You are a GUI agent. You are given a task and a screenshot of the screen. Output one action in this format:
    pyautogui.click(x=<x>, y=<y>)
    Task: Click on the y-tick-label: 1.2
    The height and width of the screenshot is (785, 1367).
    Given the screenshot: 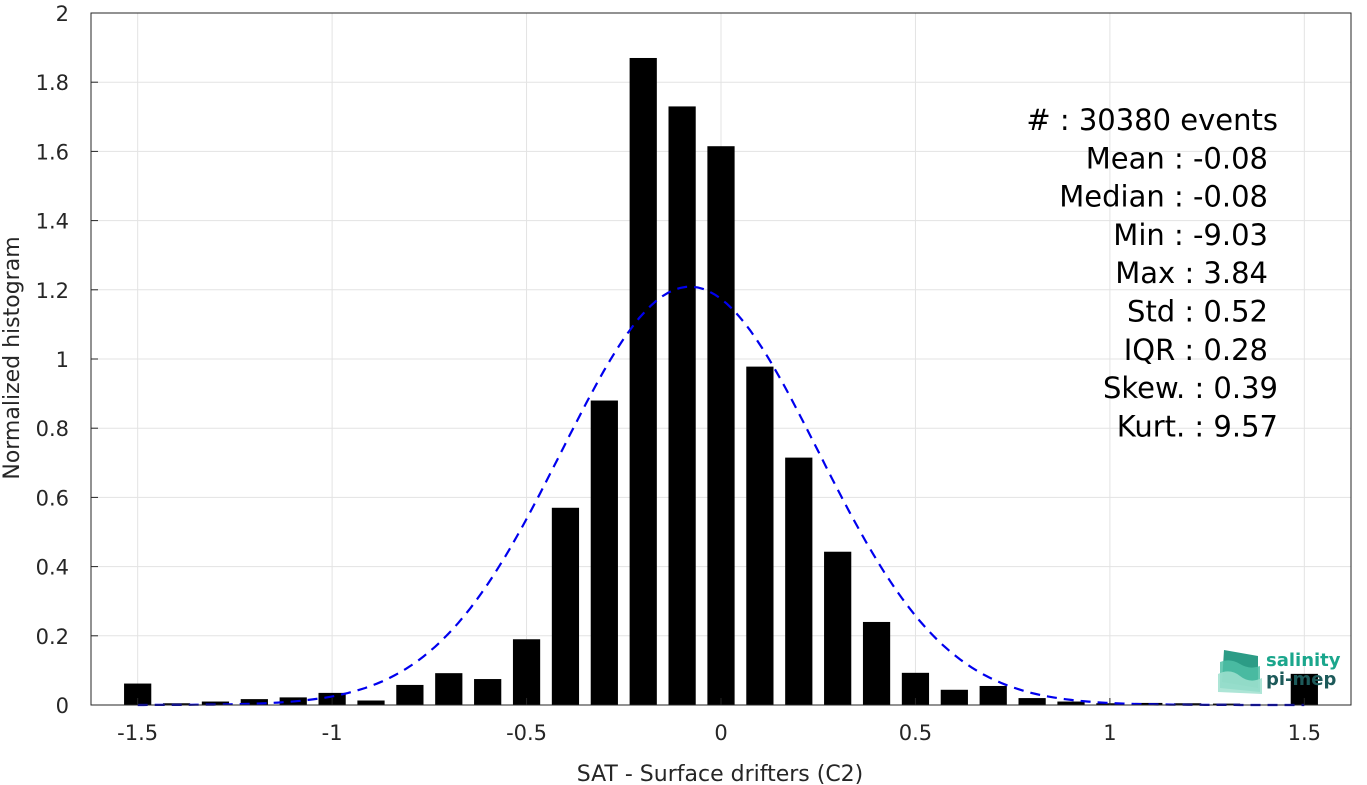 What is the action you would take?
    pyautogui.click(x=52, y=291)
    